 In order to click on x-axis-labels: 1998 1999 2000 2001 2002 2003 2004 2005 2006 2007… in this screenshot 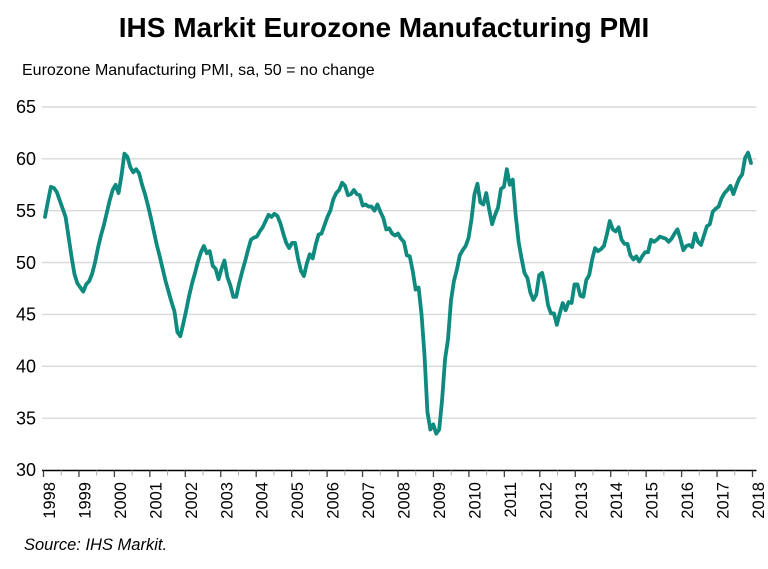, I will do `click(404, 500)`.